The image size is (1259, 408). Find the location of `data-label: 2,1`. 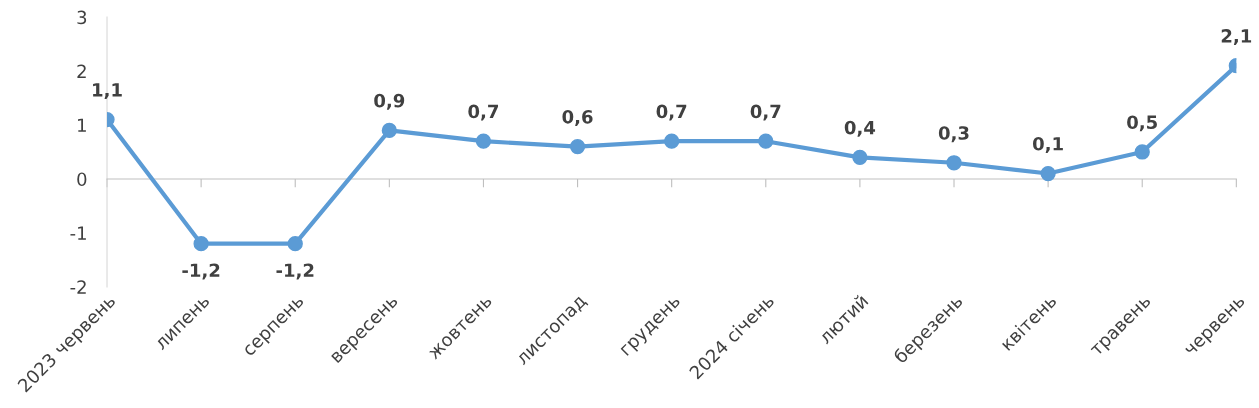

data-label: 2,1 is located at coordinates (1236, 37).